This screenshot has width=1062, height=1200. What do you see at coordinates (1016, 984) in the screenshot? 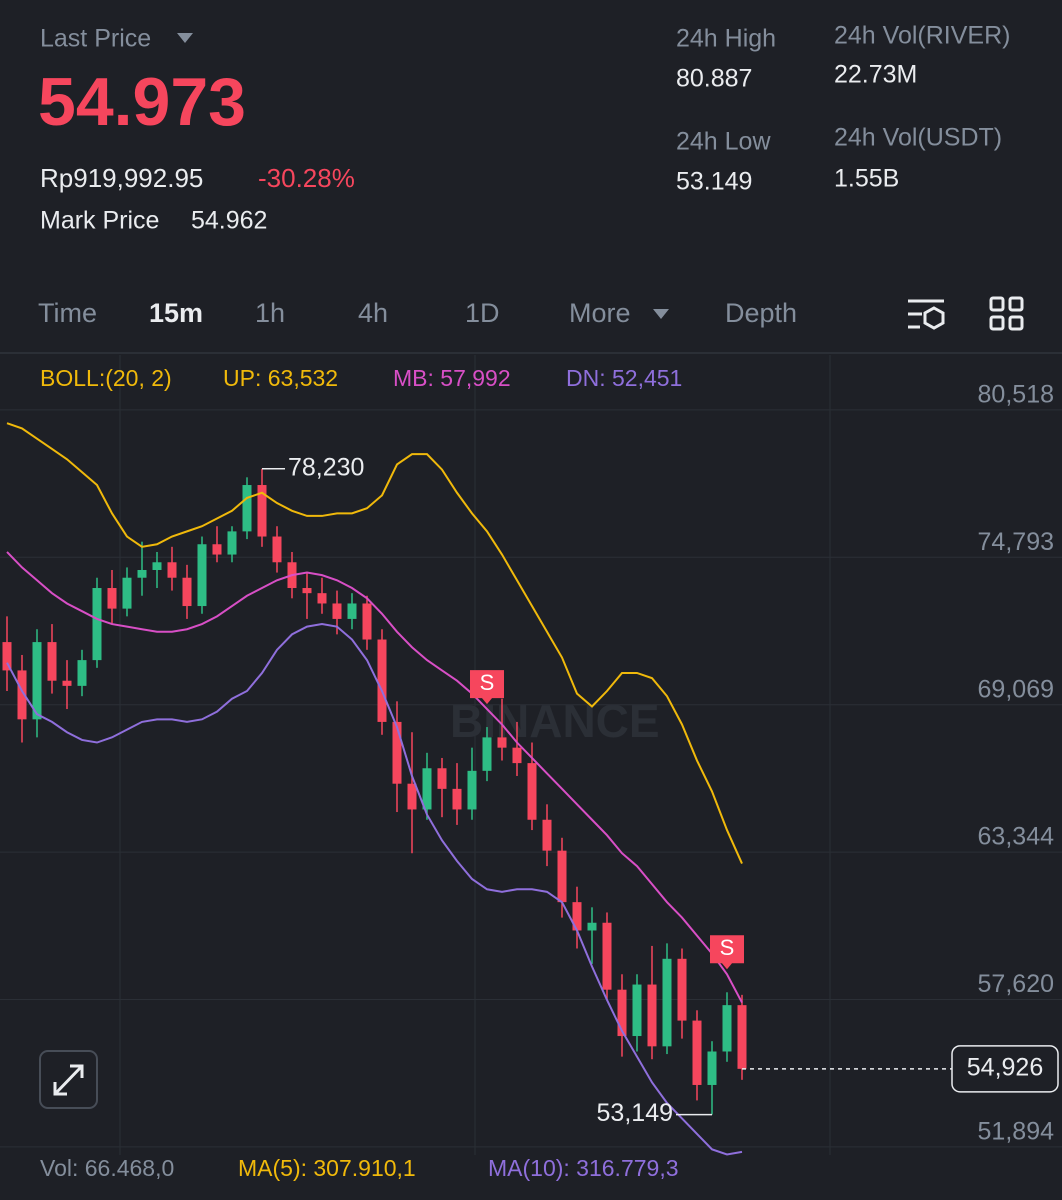
I see `y-tick-label: 57,620` at bounding box center [1016, 984].